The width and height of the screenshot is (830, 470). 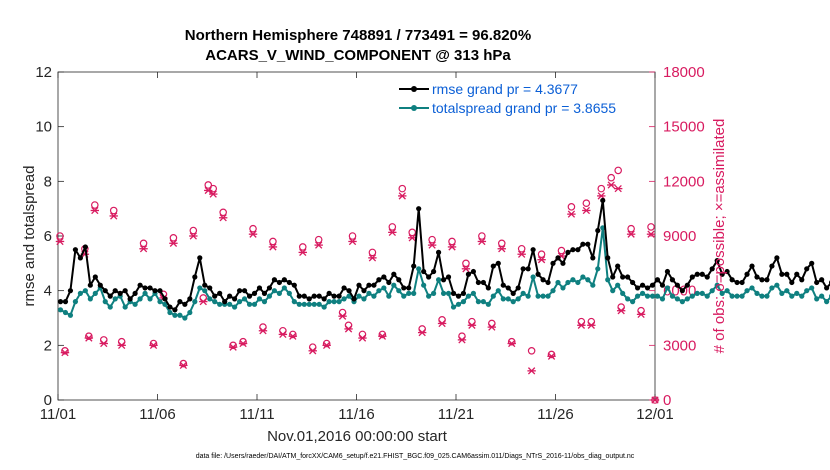 What do you see at coordinates (48, 181) in the screenshot?
I see `y-tick-label-left: 8` at bounding box center [48, 181].